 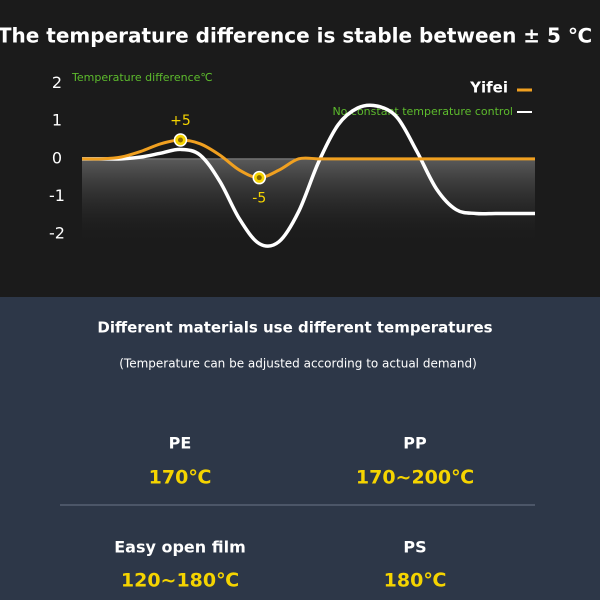 What do you see at coordinates (142, 77) in the screenshot?
I see `y-axis-label: Temperature difference℃` at bounding box center [142, 77].